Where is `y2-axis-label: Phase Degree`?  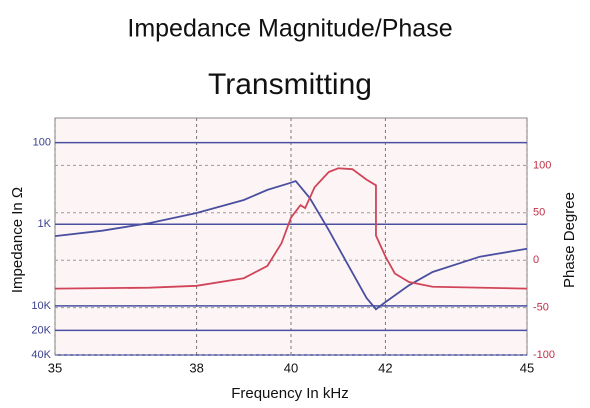
y2-axis-label: Phase Degree is located at coordinates (569, 240).